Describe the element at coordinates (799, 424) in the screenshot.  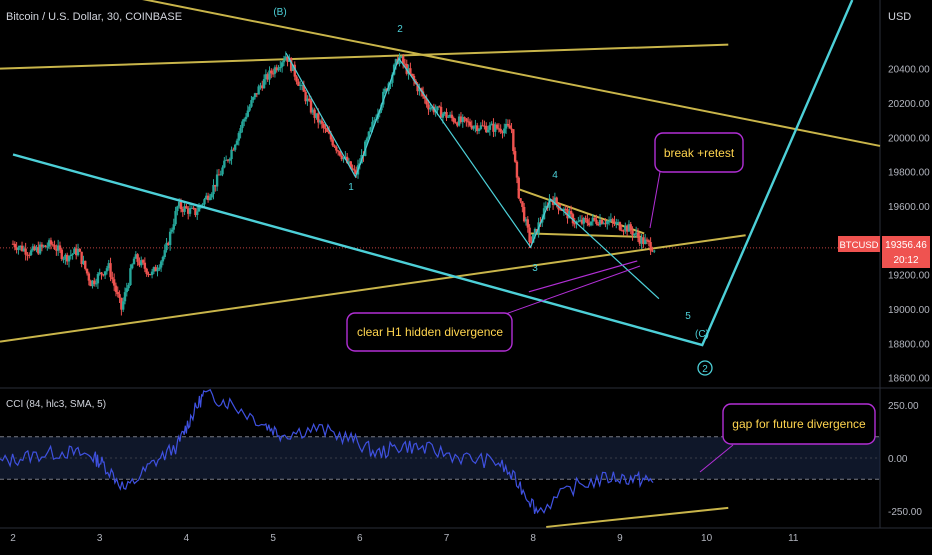
I see `future-divergence-callout` at that location.